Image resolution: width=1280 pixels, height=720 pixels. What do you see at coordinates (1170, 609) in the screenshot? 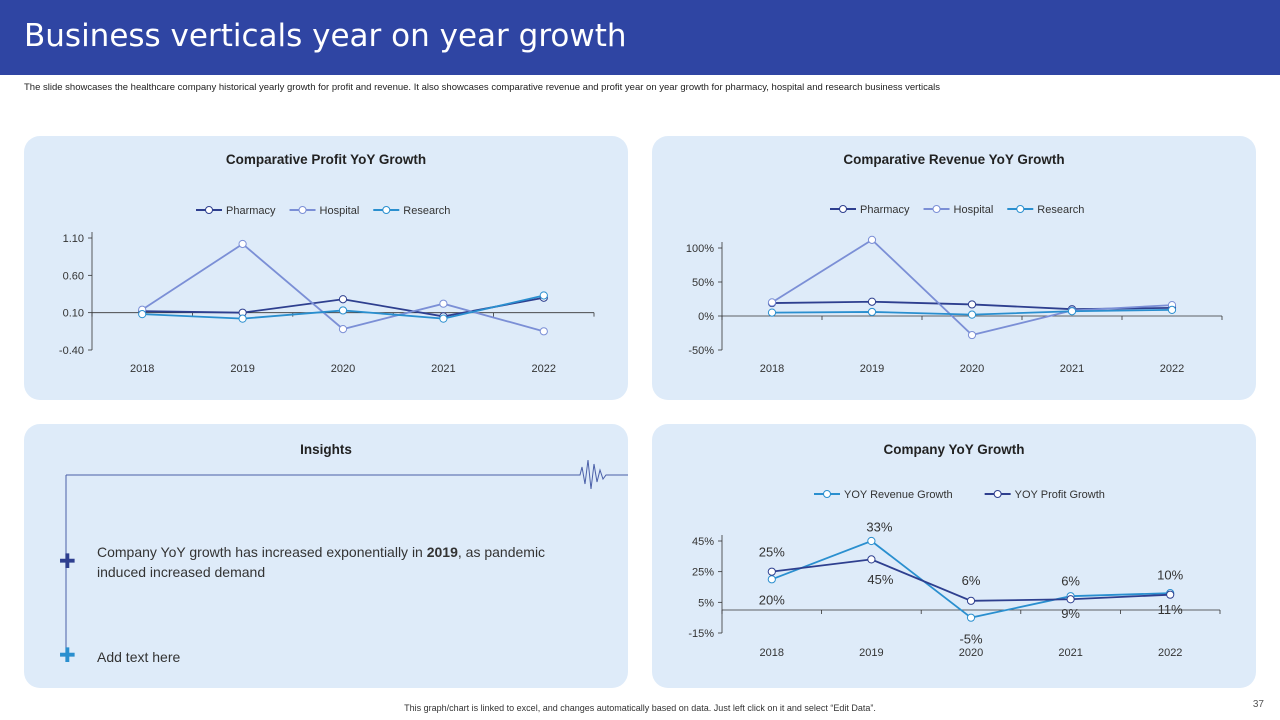
I see `data-label-0-4: 11%` at bounding box center [1170, 609].